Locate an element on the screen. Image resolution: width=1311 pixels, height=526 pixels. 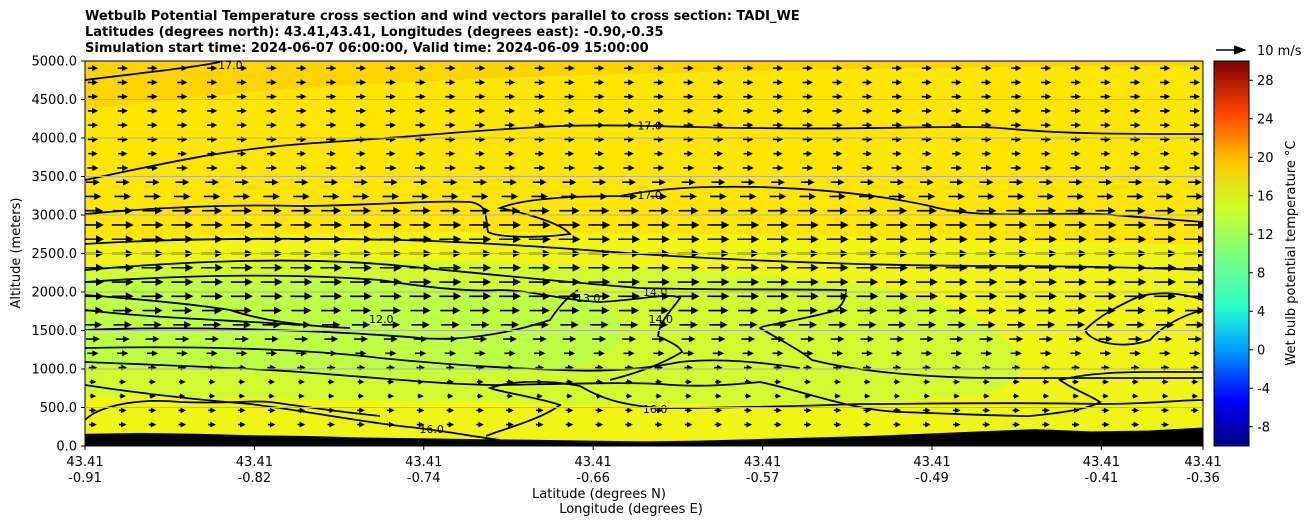
contour-label: 14.0 is located at coordinates (661, 319).